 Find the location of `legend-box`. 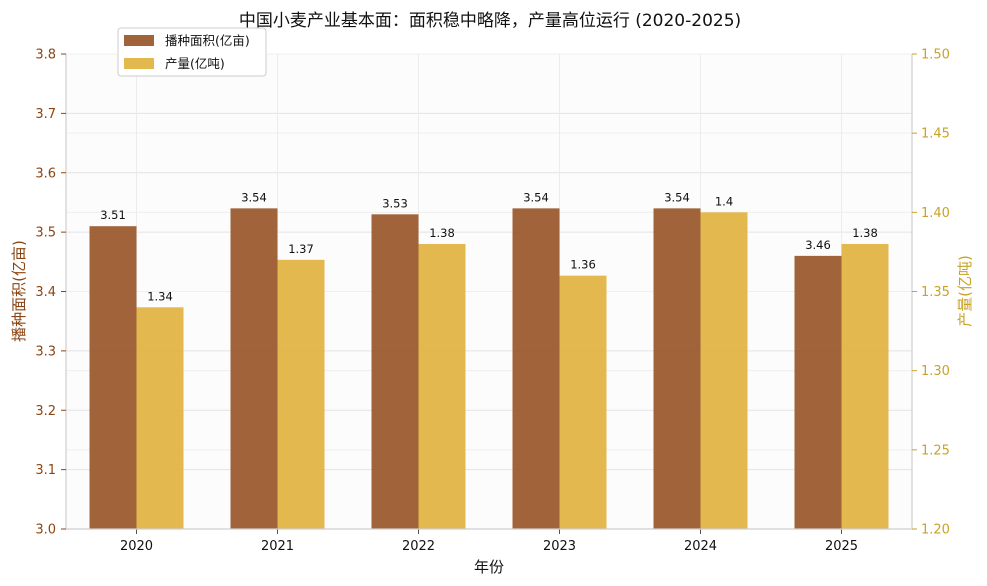

legend-box is located at coordinates (192, 52).